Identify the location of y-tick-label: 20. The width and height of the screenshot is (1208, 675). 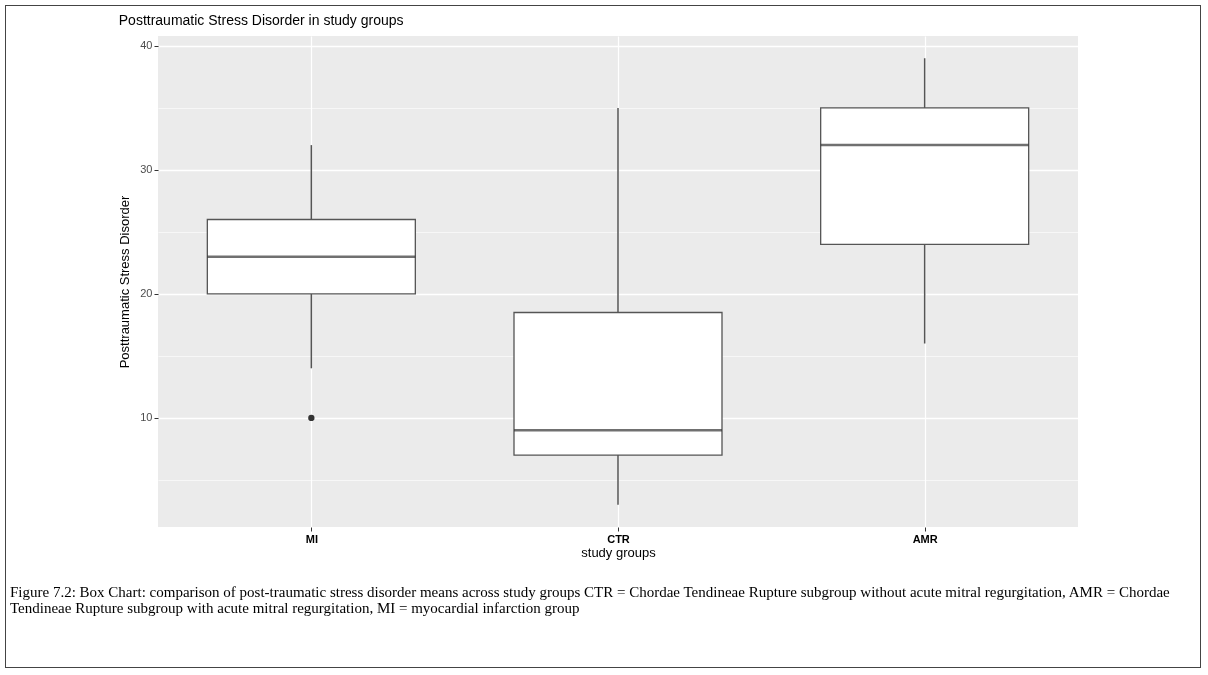
(146, 293).